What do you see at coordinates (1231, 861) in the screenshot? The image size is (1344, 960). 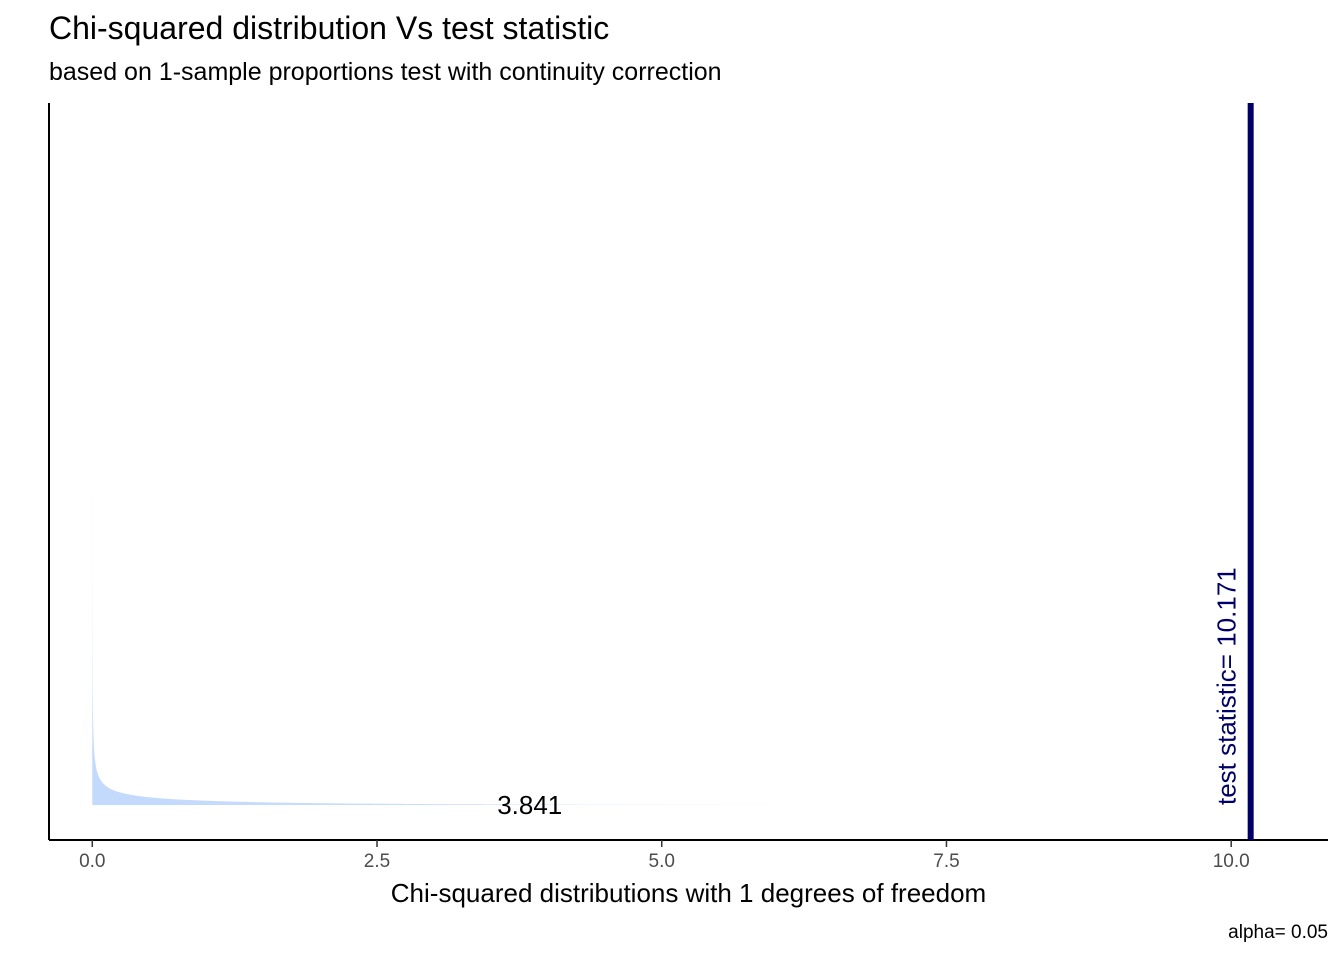 I see `x-tick-label: 10.0` at bounding box center [1231, 861].